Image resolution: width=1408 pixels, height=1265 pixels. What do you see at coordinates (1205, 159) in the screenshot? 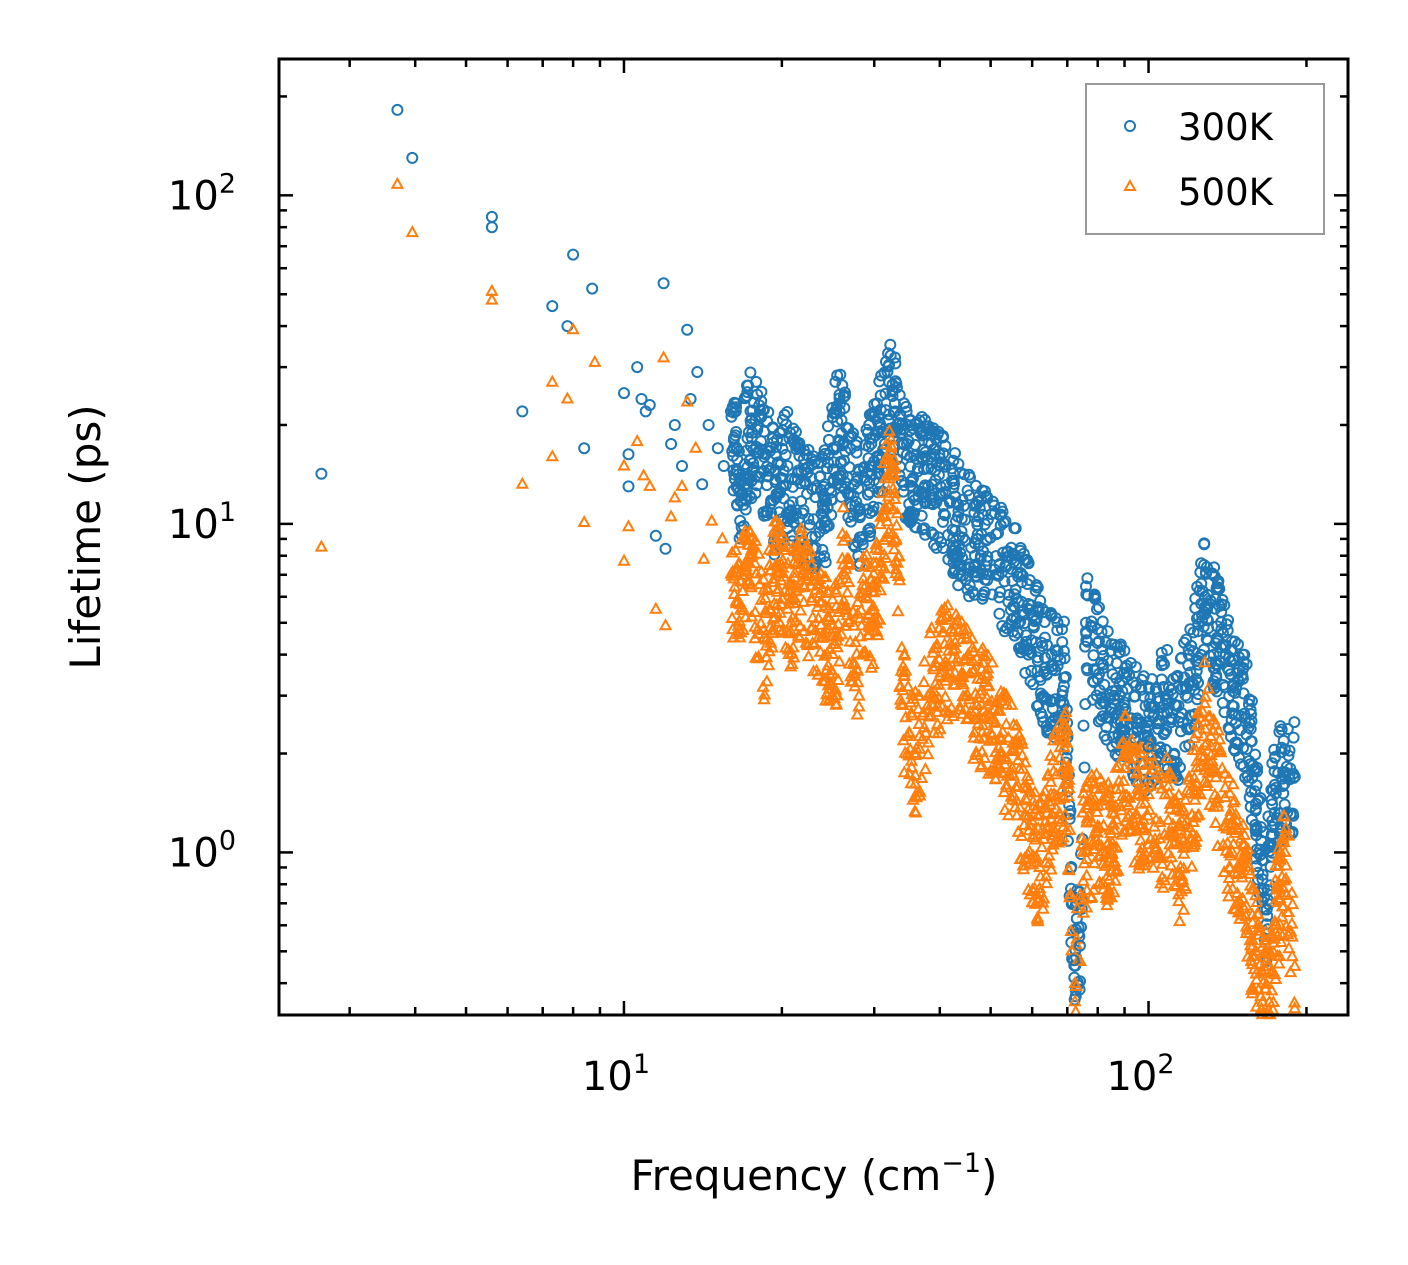
I see `legend-frame` at bounding box center [1205, 159].